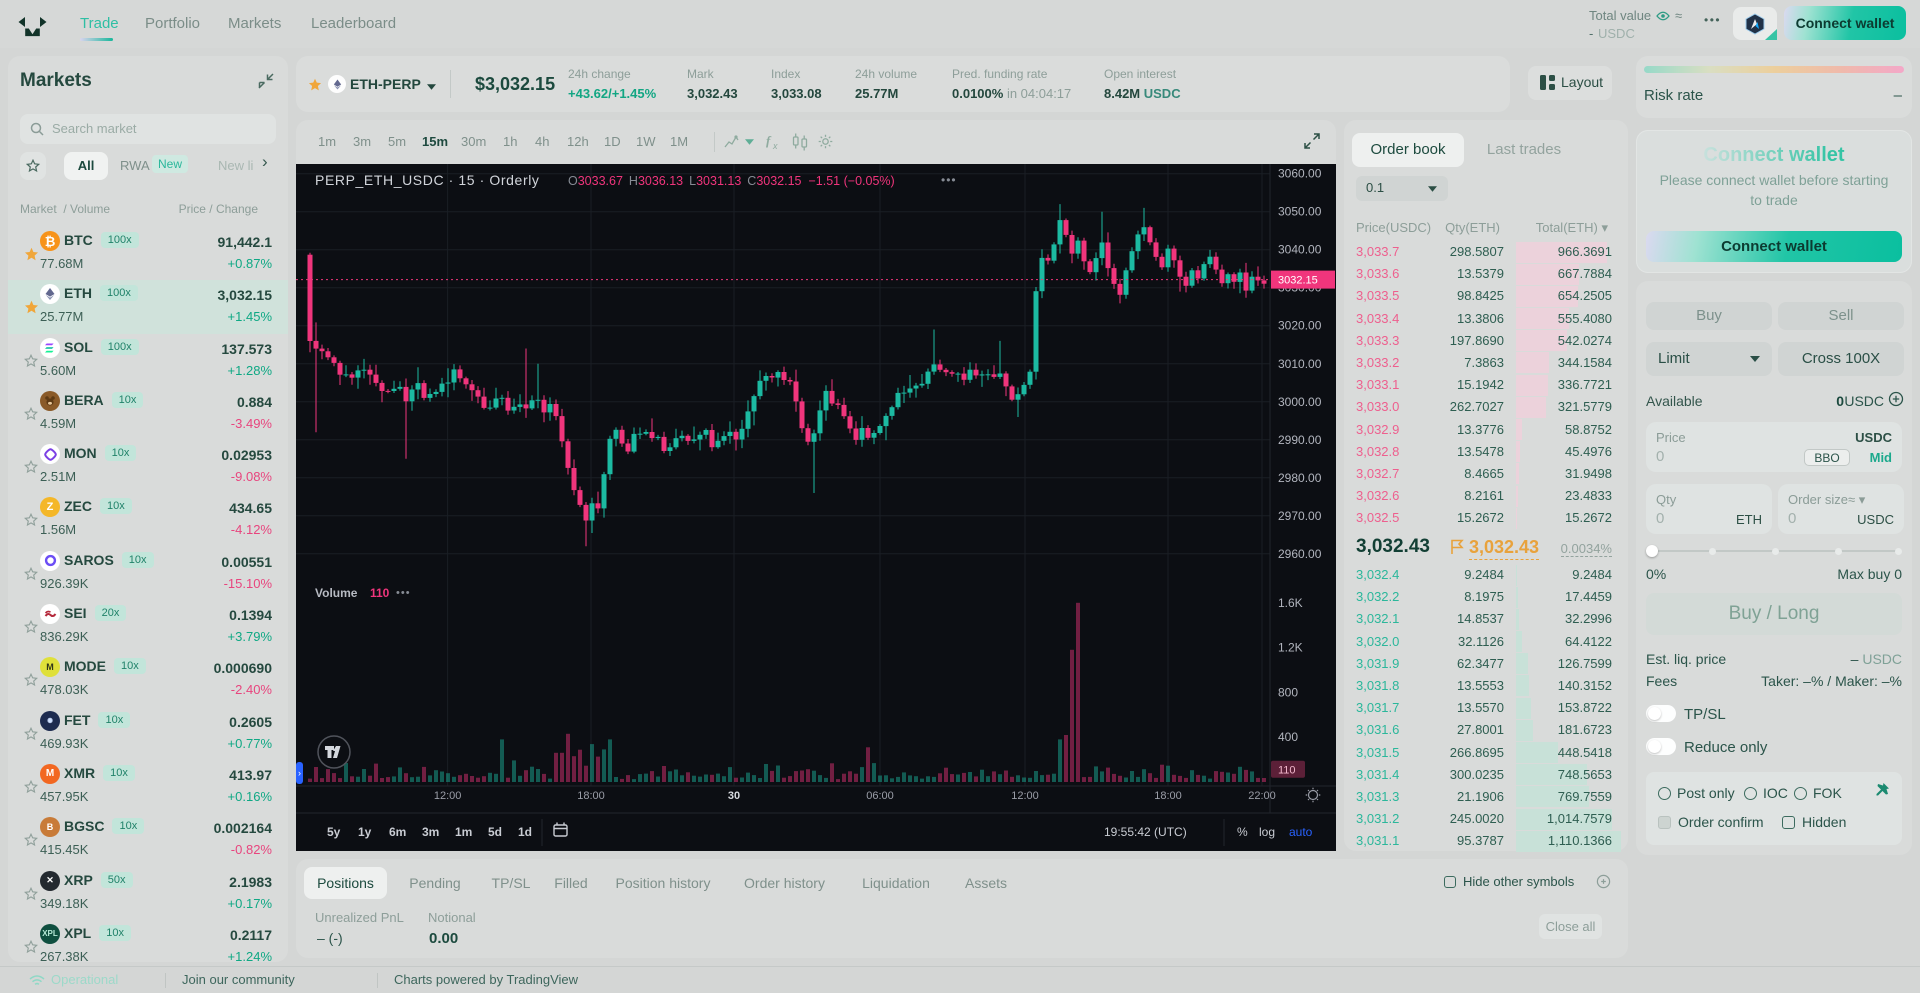  Describe the element at coordinates (525, 832) in the screenshot. I see `svg-text: 1d` at that location.